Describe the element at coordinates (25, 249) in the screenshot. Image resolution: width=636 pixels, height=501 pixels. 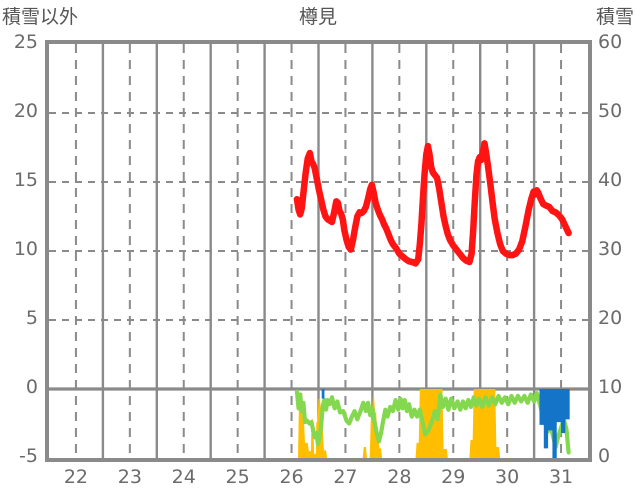
I see `y-tick-left-10: 10` at that location.